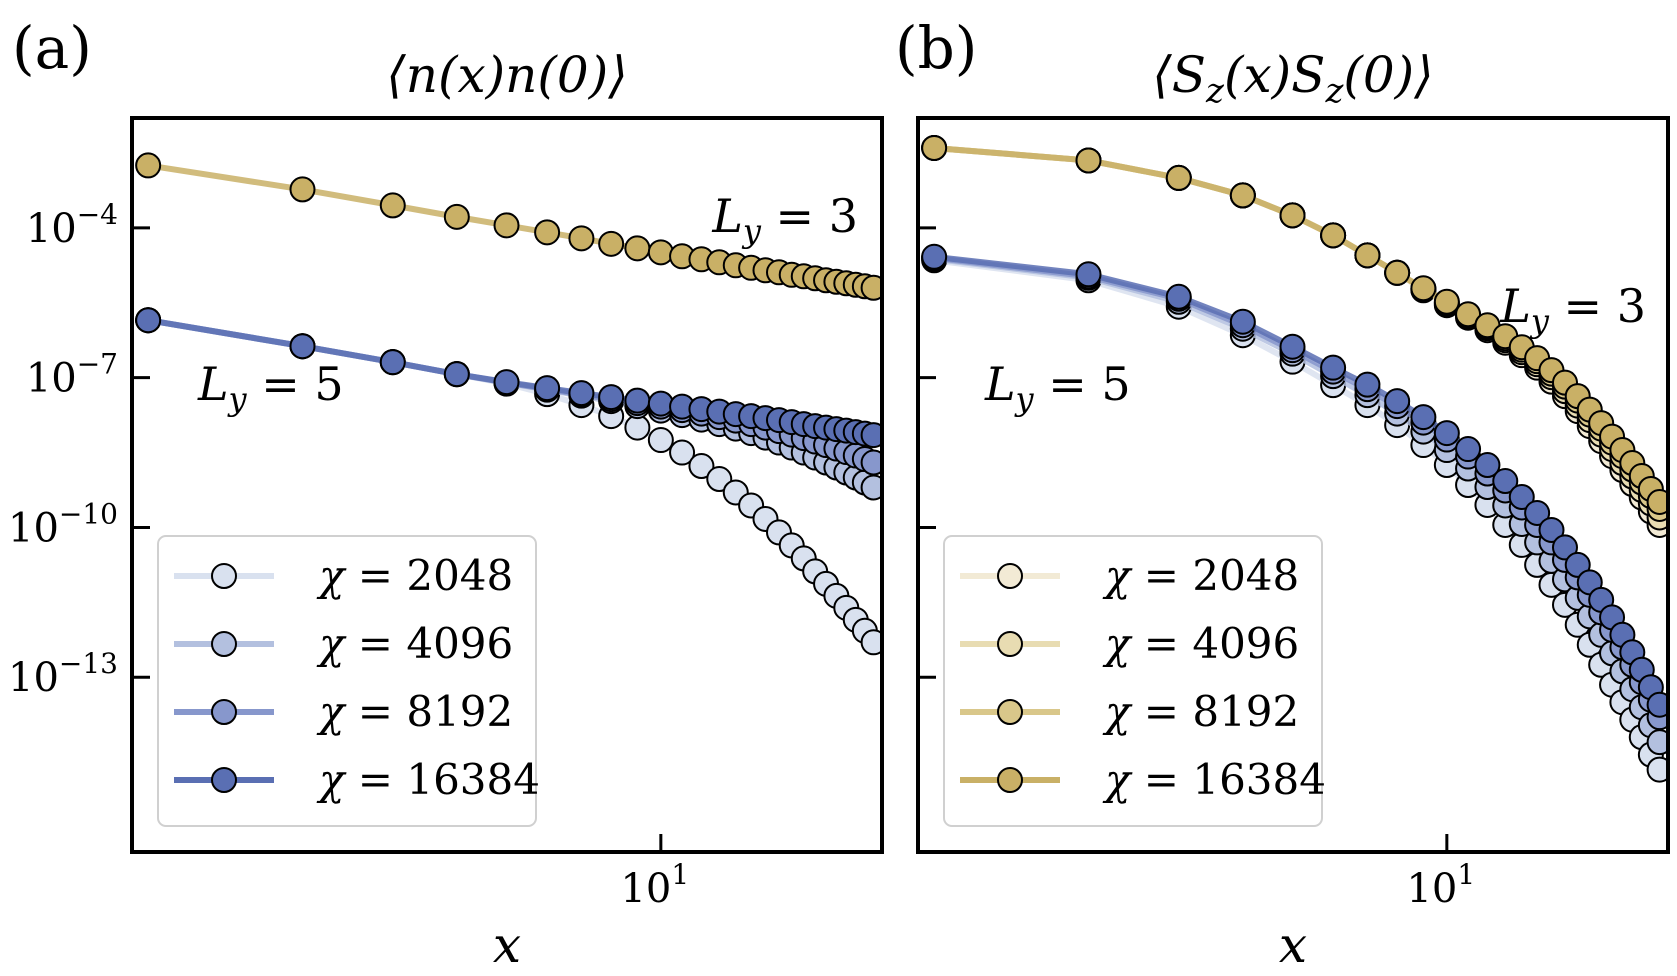  Describe the element at coordinates (506, 75) in the screenshot. I see `chart-title: ⟨n(x)n(0)⟩` at that location.